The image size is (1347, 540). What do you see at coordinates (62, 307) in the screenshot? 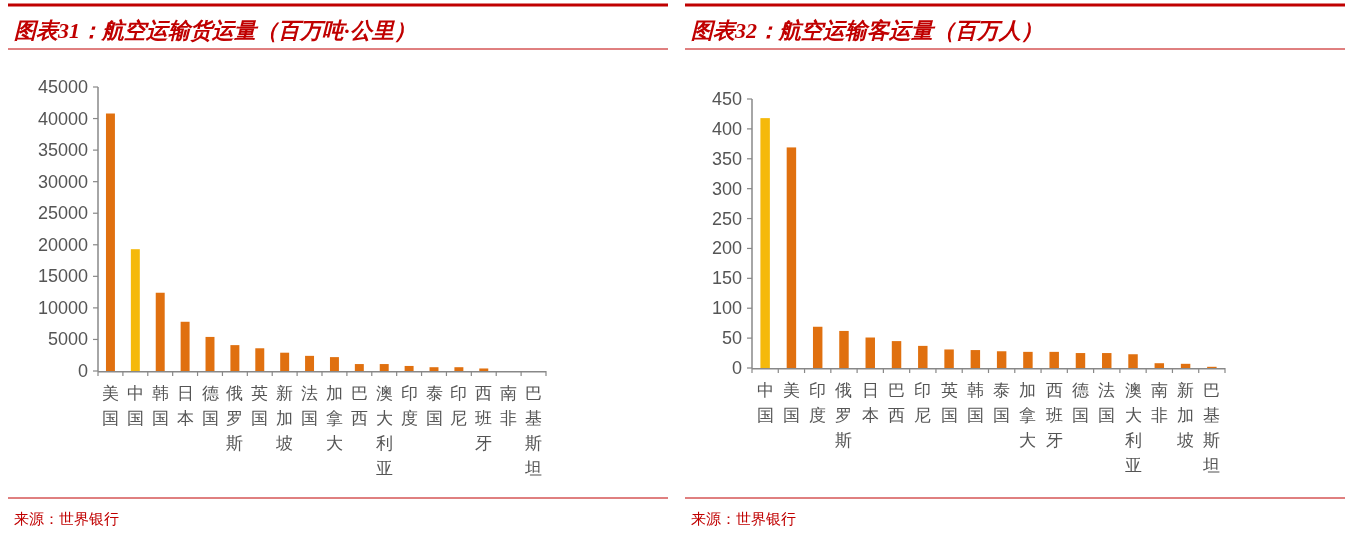
I see `y-tick-label: 10000` at bounding box center [62, 307].